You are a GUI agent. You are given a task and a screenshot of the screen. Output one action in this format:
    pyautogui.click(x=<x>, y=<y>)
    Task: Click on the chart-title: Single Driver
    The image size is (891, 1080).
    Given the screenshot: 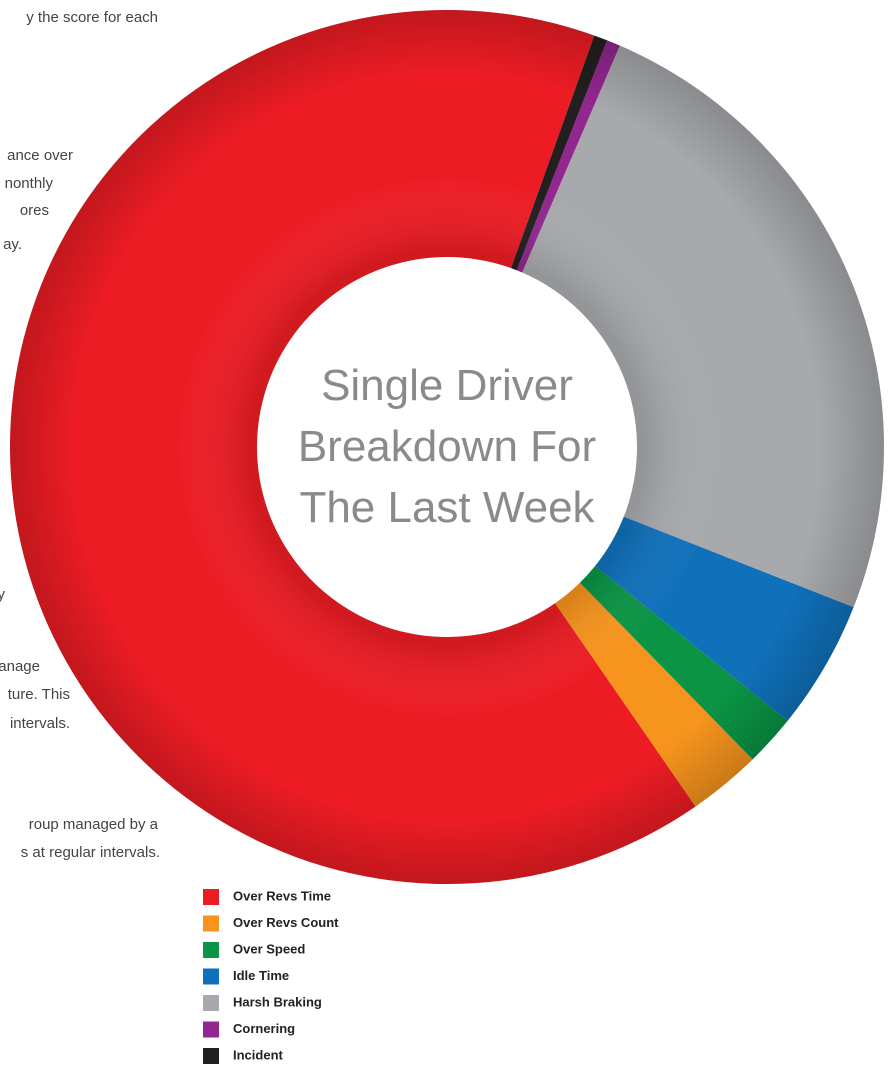 What is the action you would take?
    pyautogui.click(x=447, y=385)
    